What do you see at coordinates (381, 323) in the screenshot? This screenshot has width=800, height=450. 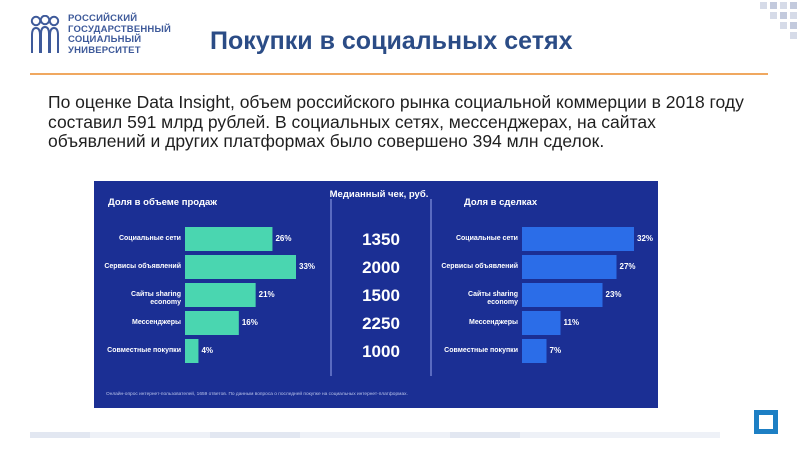 I see `median-check-value: 2250` at bounding box center [381, 323].